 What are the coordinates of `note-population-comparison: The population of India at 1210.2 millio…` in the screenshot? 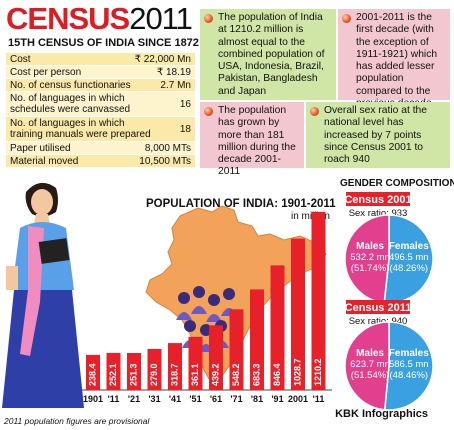 It's located at (268, 54).